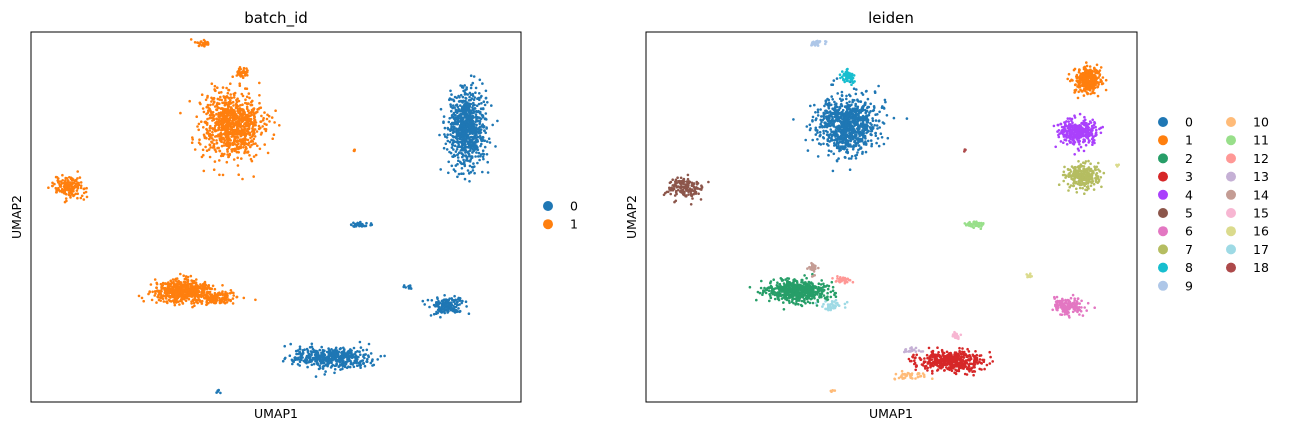  I want to click on legend-marker, so click(548, 224).